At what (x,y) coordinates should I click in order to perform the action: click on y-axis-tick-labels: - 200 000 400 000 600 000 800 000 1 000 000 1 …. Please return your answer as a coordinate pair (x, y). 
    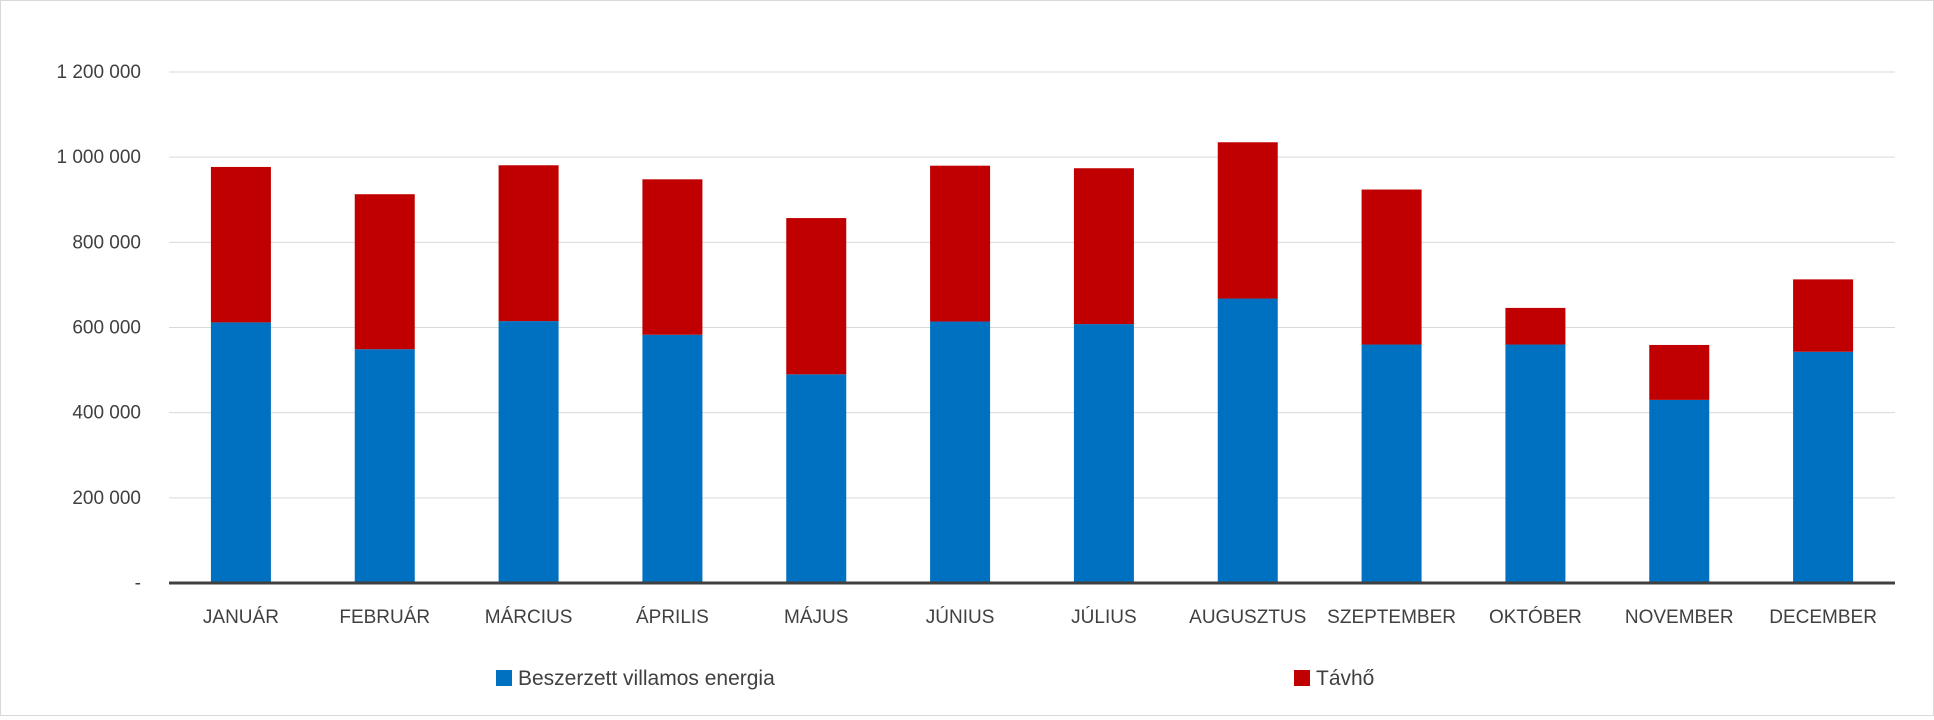
    Looking at the image, I should click on (98, 328).